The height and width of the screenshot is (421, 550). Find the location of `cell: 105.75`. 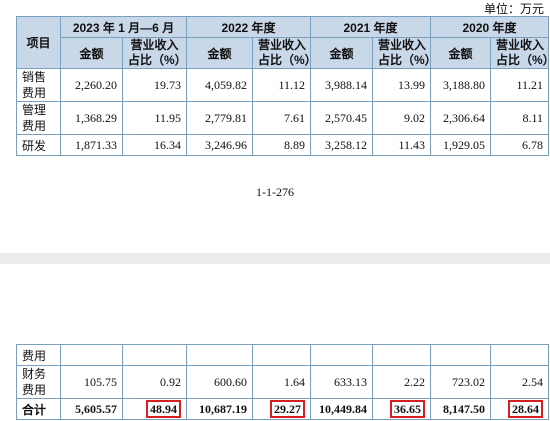

cell: 105.75 is located at coordinates (91, 382).